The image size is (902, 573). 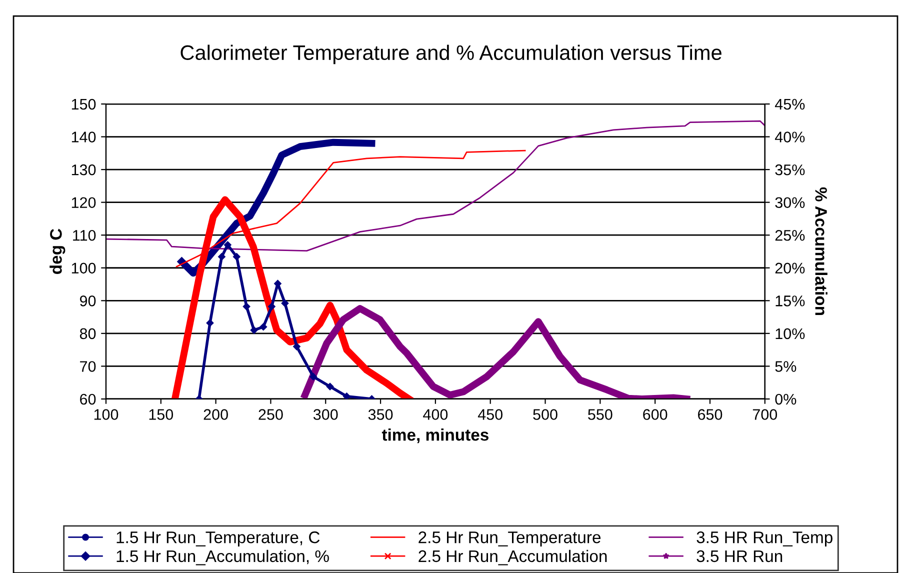 I want to click on y-tick-label: 110, so click(x=84, y=235).